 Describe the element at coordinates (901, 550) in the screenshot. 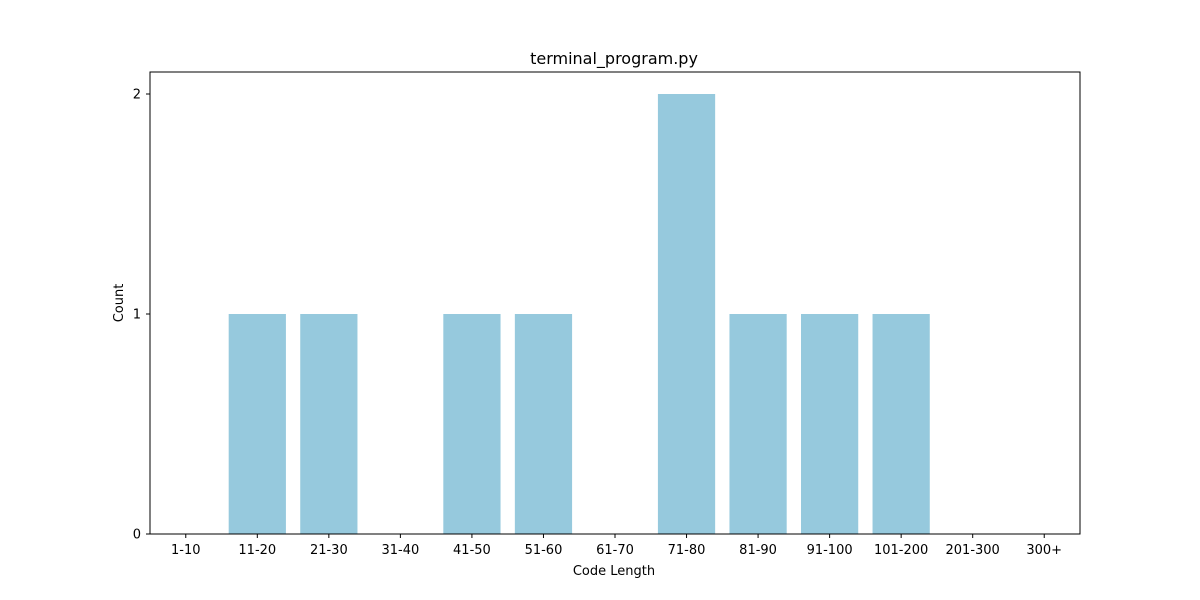

I see `x-tick-label: 101-200` at that location.